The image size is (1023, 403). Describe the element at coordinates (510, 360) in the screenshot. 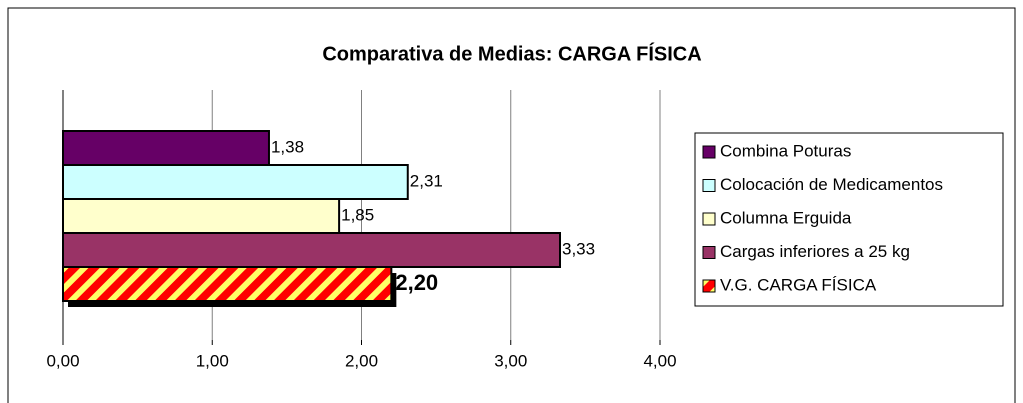

I see `x-tick-label: 3,00` at that location.